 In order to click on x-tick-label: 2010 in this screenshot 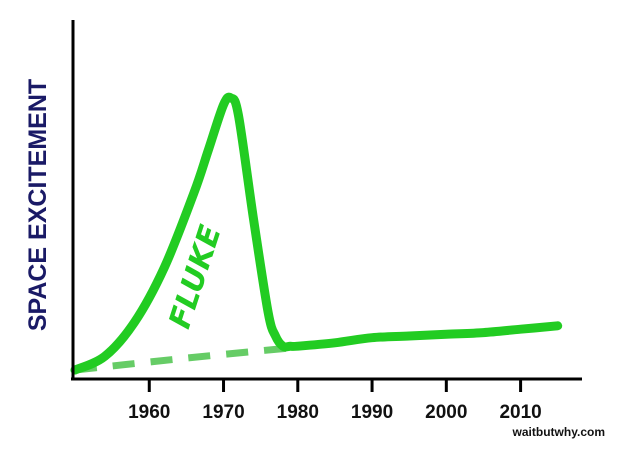, I will do `click(520, 412)`.